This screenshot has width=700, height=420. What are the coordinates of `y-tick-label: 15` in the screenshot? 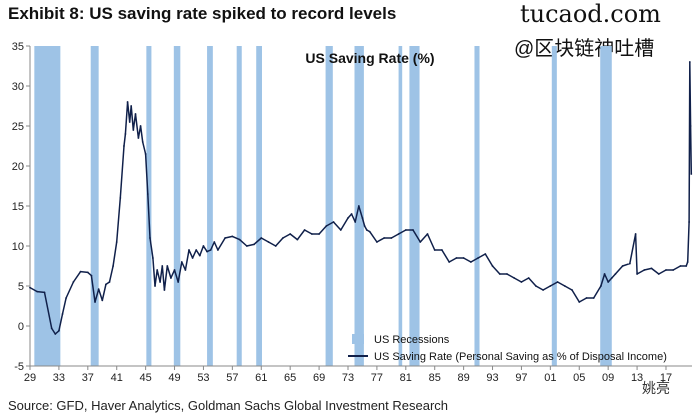 It's located at (18, 207).